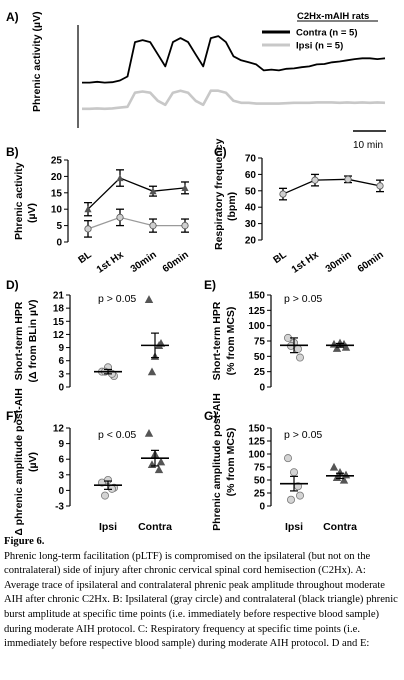  What do you see at coordinates (117, 299) in the screenshot?
I see `panel-d-annotation: p > 0.05` at bounding box center [117, 299].